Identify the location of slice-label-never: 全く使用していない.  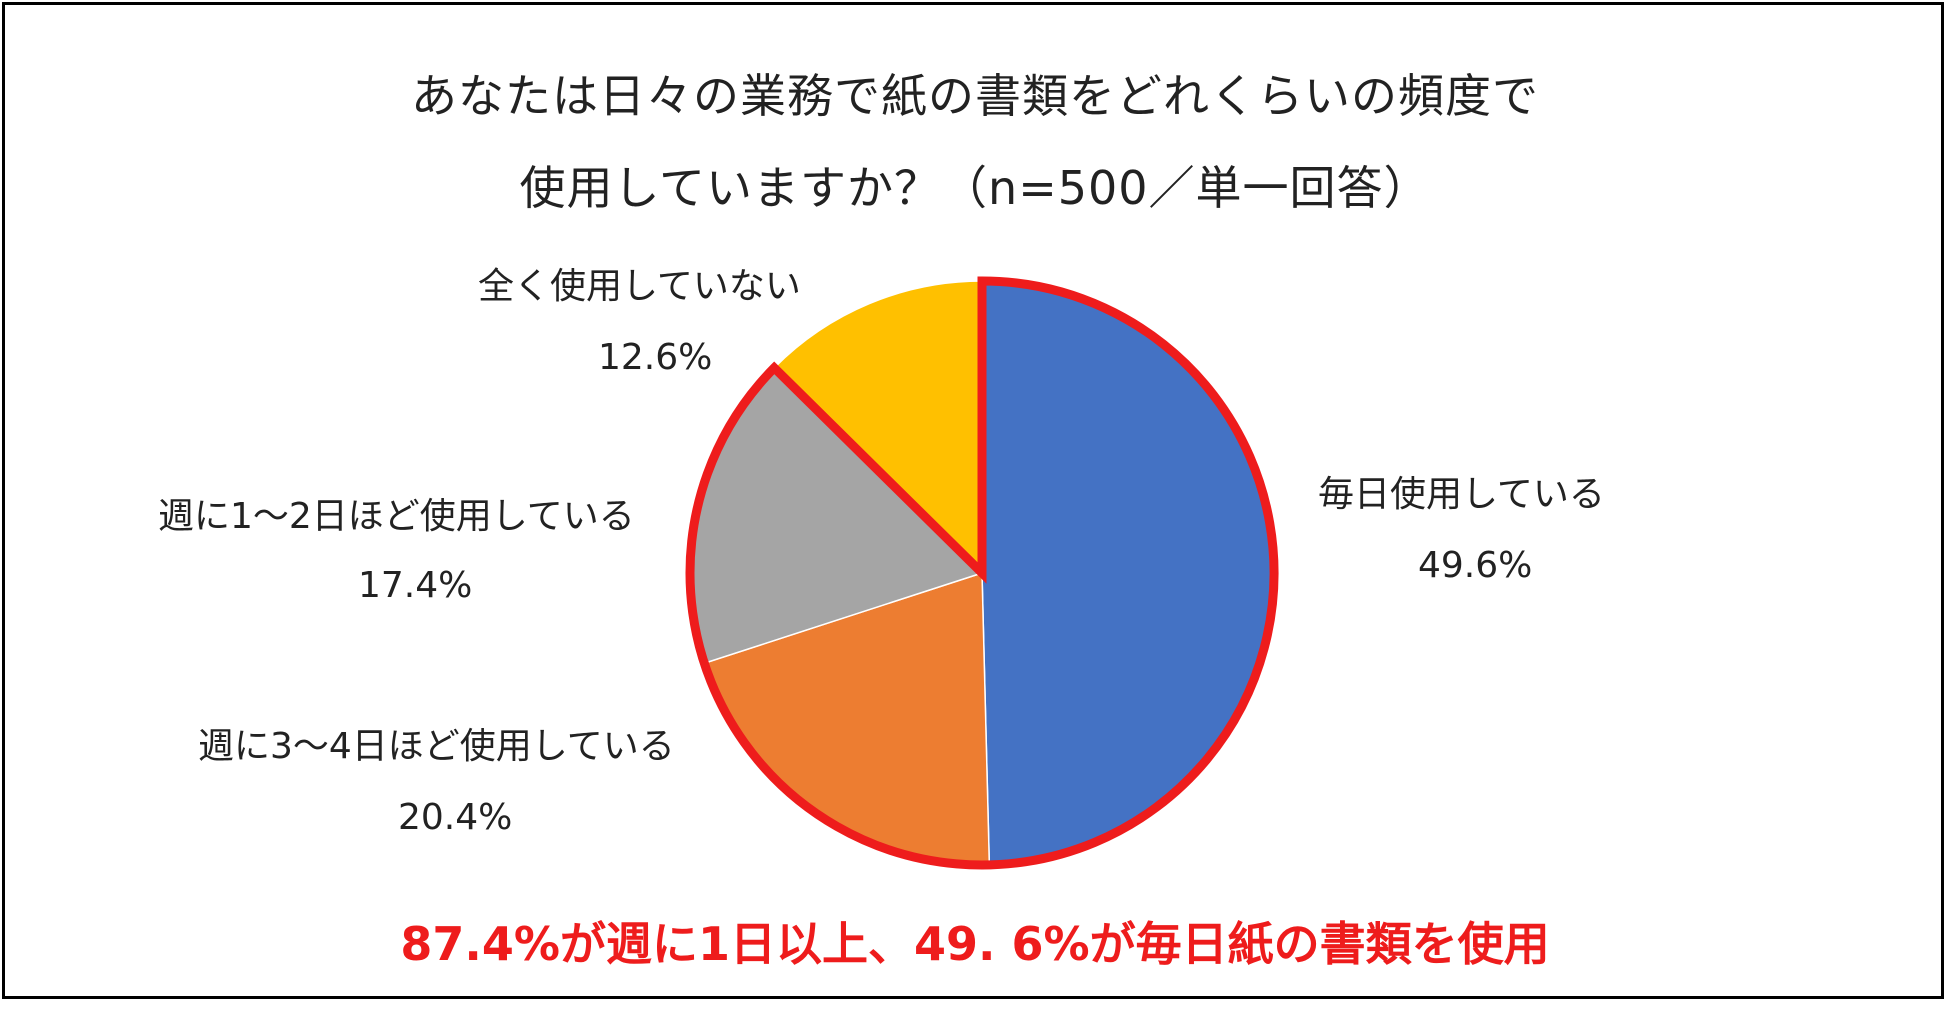
(639, 286).